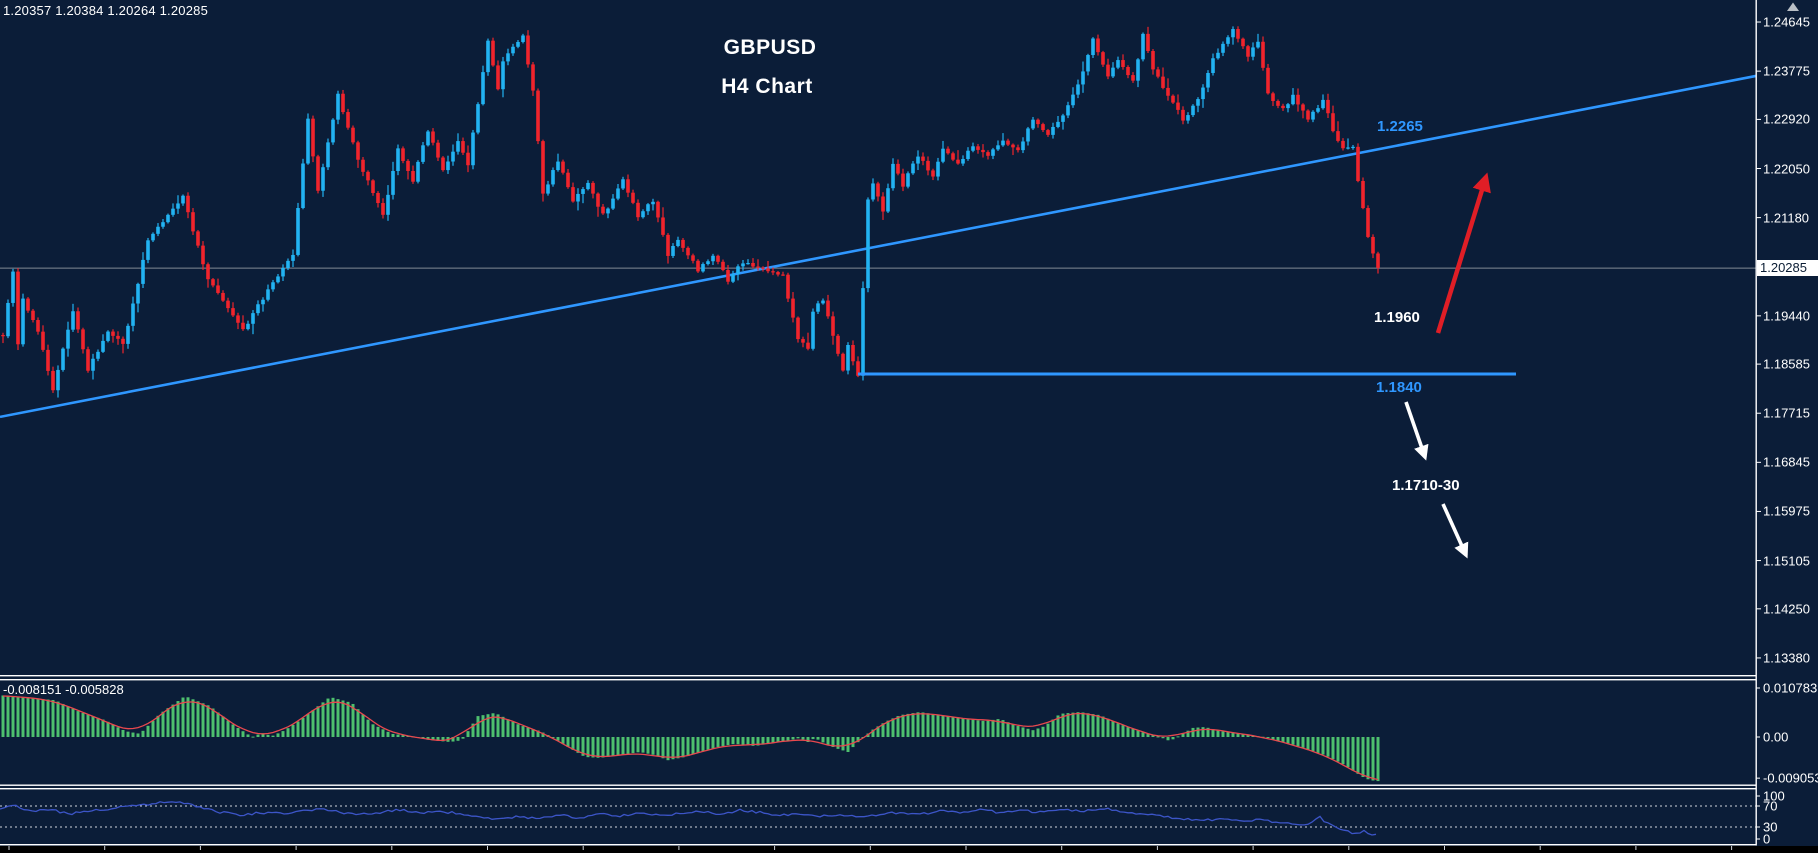  I want to click on stochastic-line, so click(688, 818).